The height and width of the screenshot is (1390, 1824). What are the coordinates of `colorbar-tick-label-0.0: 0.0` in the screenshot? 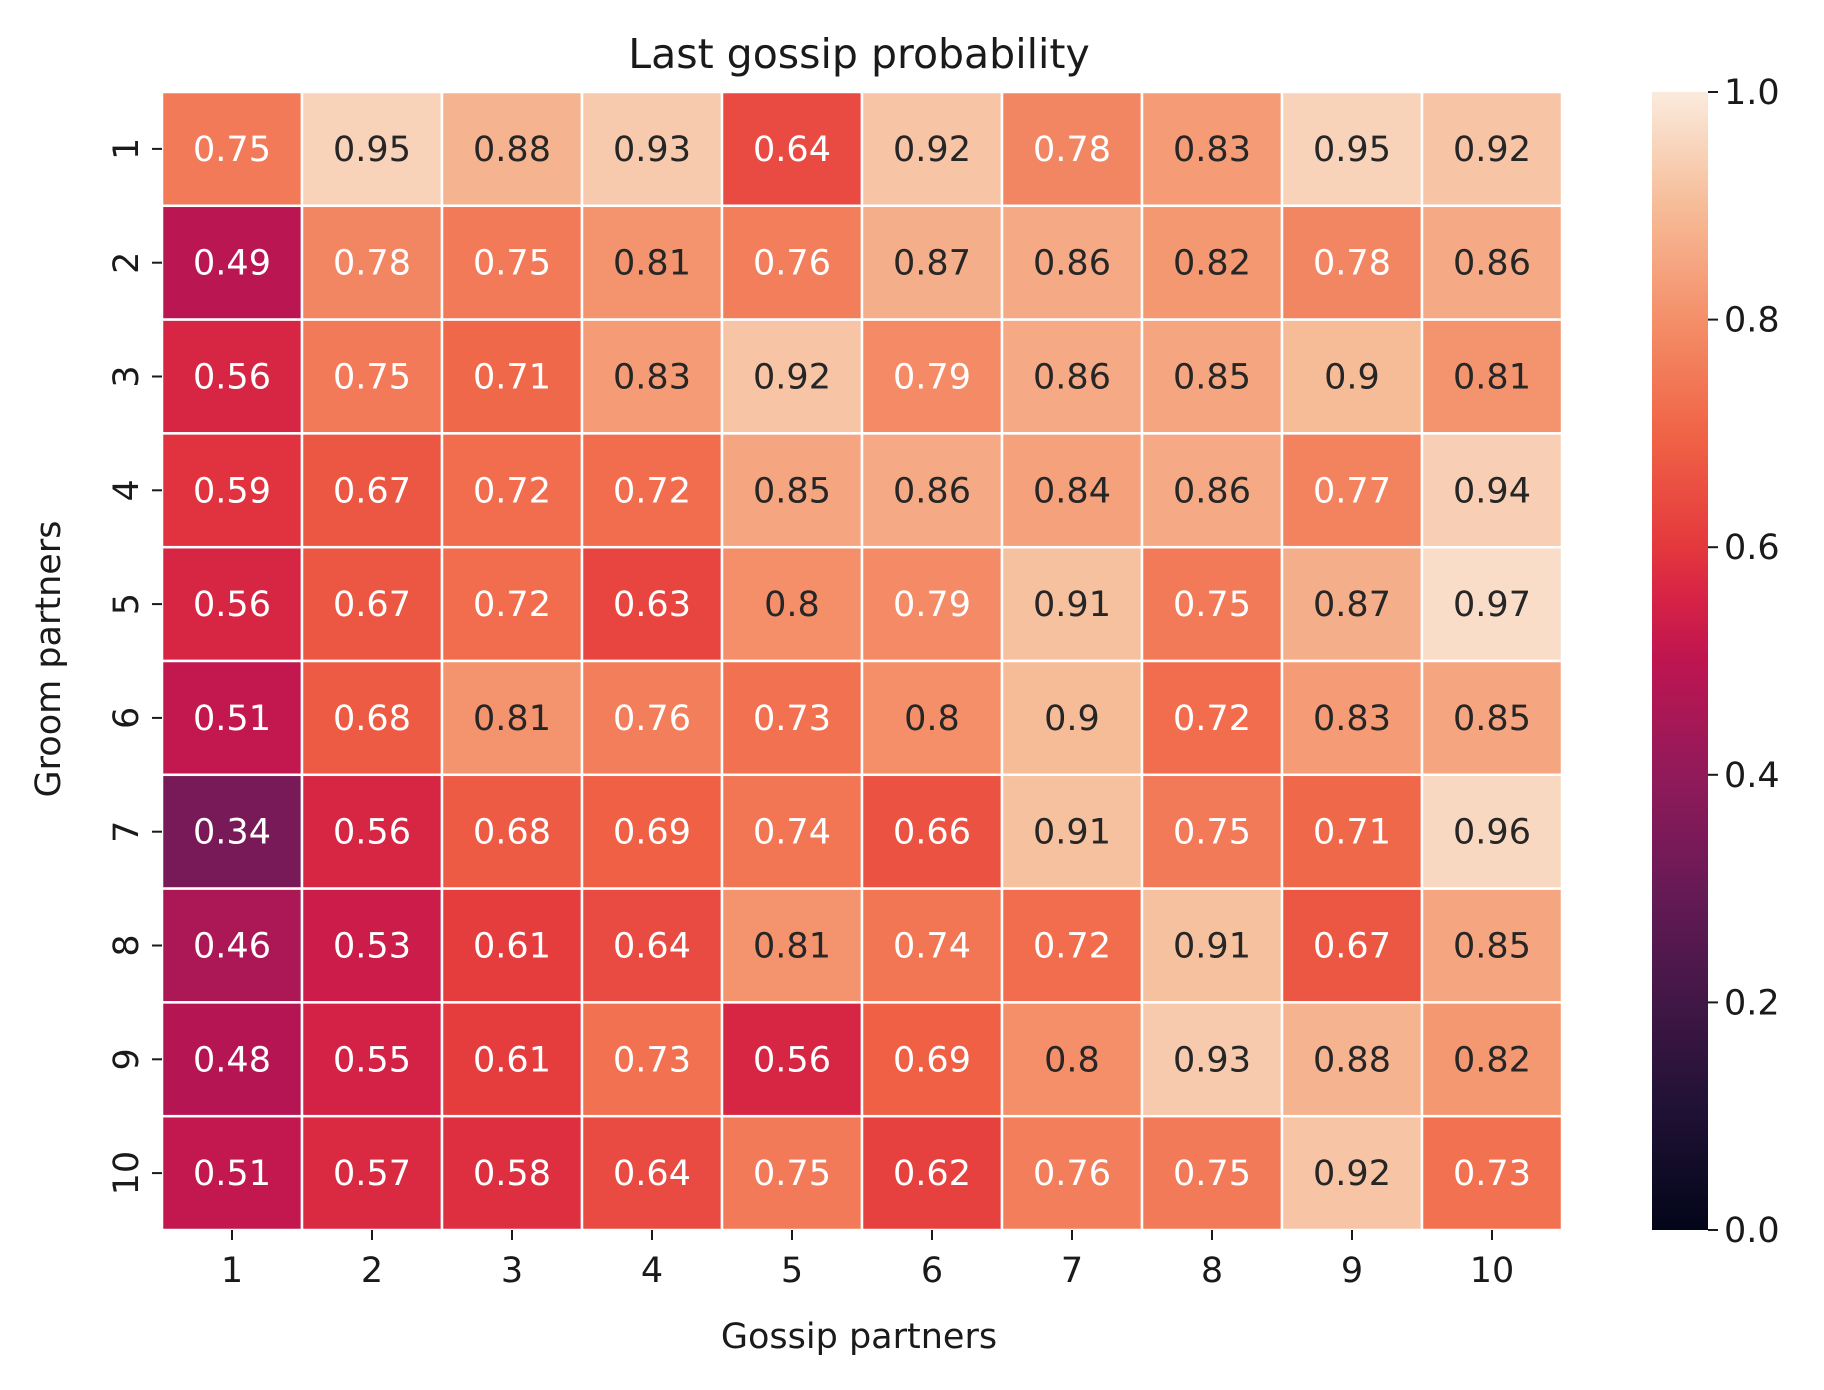 It's located at (1752, 1231).